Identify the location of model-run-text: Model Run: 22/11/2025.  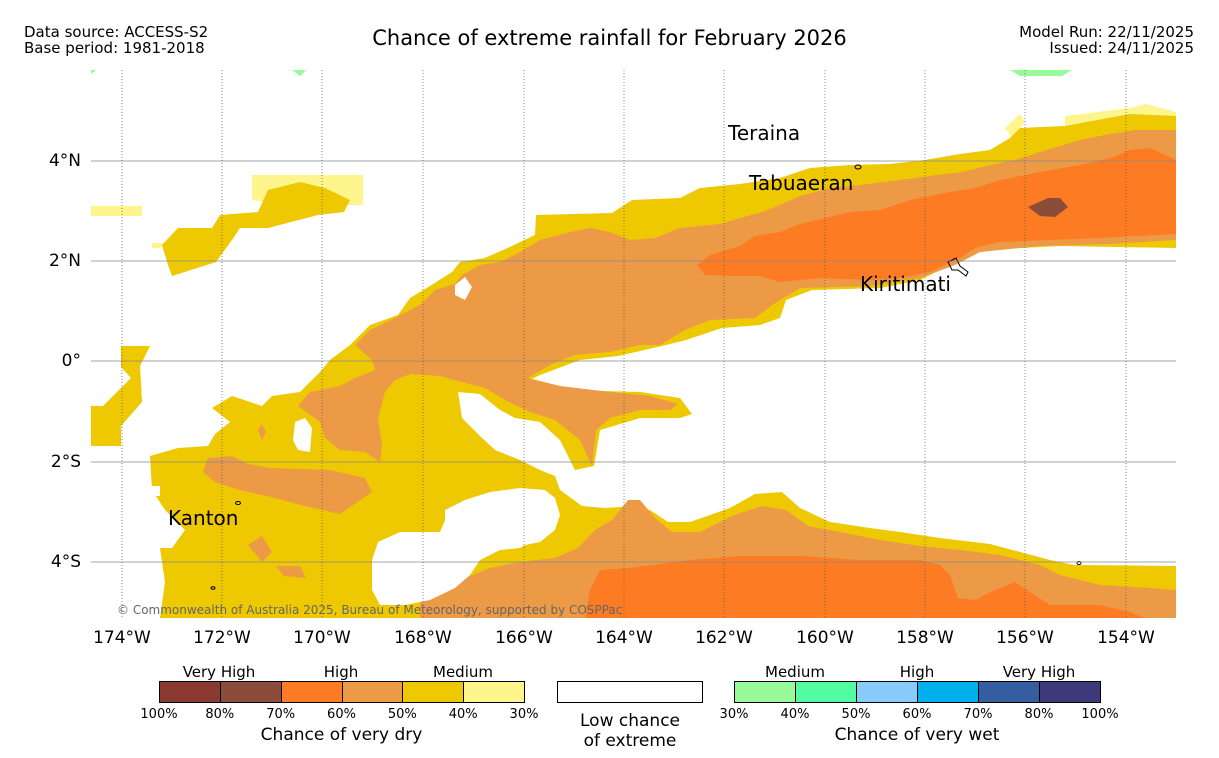
(1106, 32).